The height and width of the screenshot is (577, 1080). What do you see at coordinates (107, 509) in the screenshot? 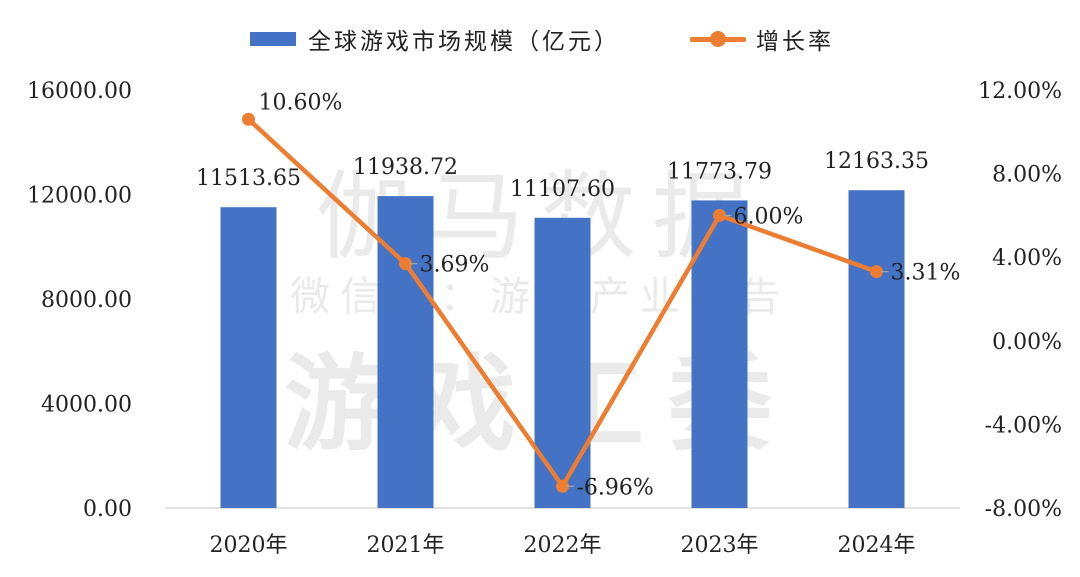
I see `left-axis-tick-label: 0.00` at bounding box center [107, 509].